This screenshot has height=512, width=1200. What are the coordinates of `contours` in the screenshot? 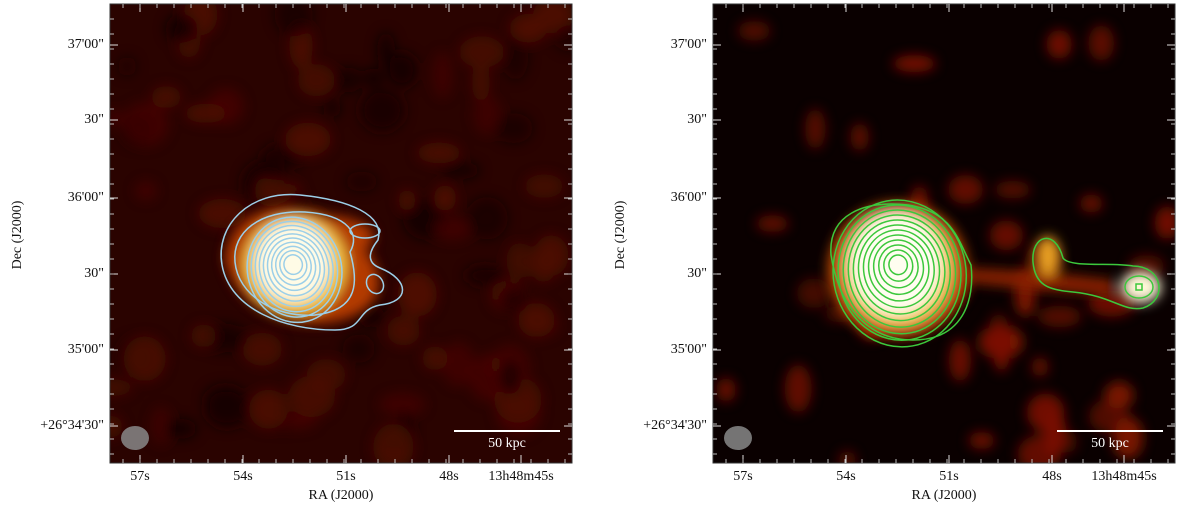 It's located at (312, 262).